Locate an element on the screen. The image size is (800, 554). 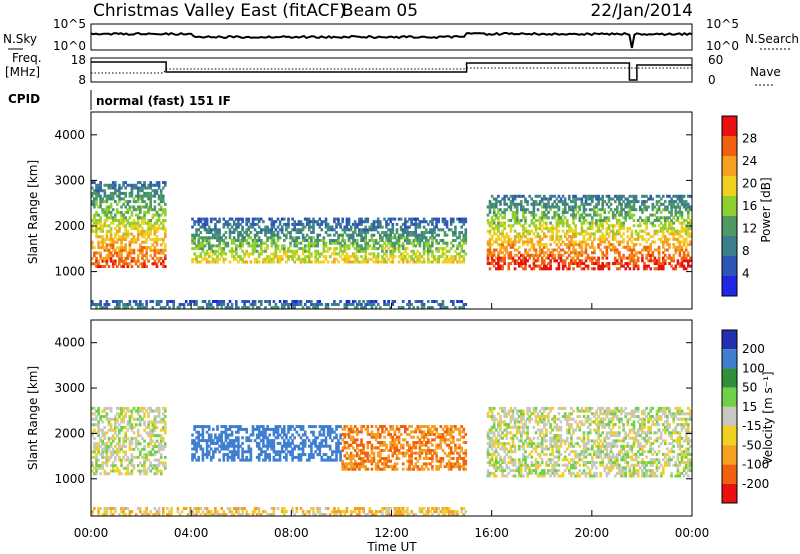
nsky-label: N.Sky is located at coordinates (20, 39).